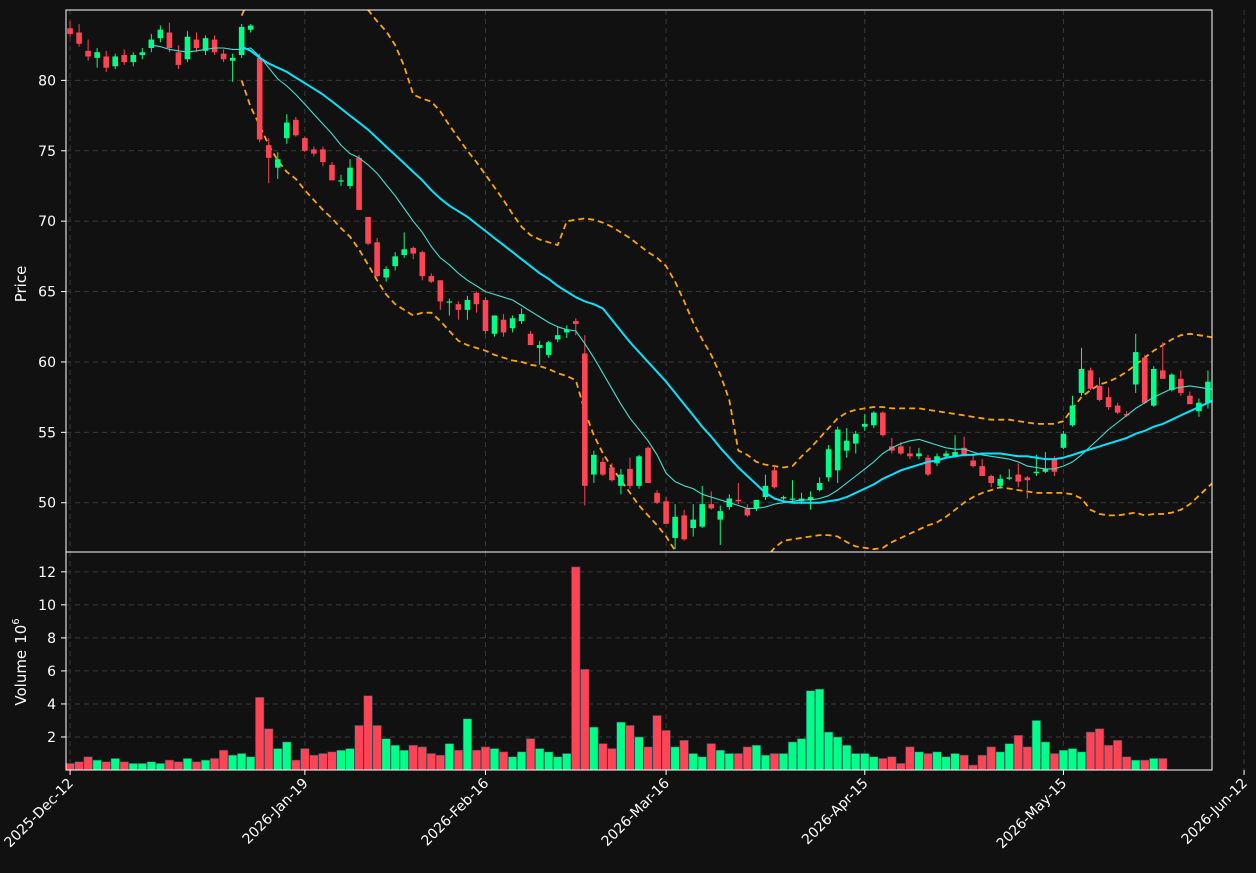 The image size is (1256, 873). Describe the element at coordinates (47, 606) in the screenshot. I see `volume-ytick-label: 10` at that location.